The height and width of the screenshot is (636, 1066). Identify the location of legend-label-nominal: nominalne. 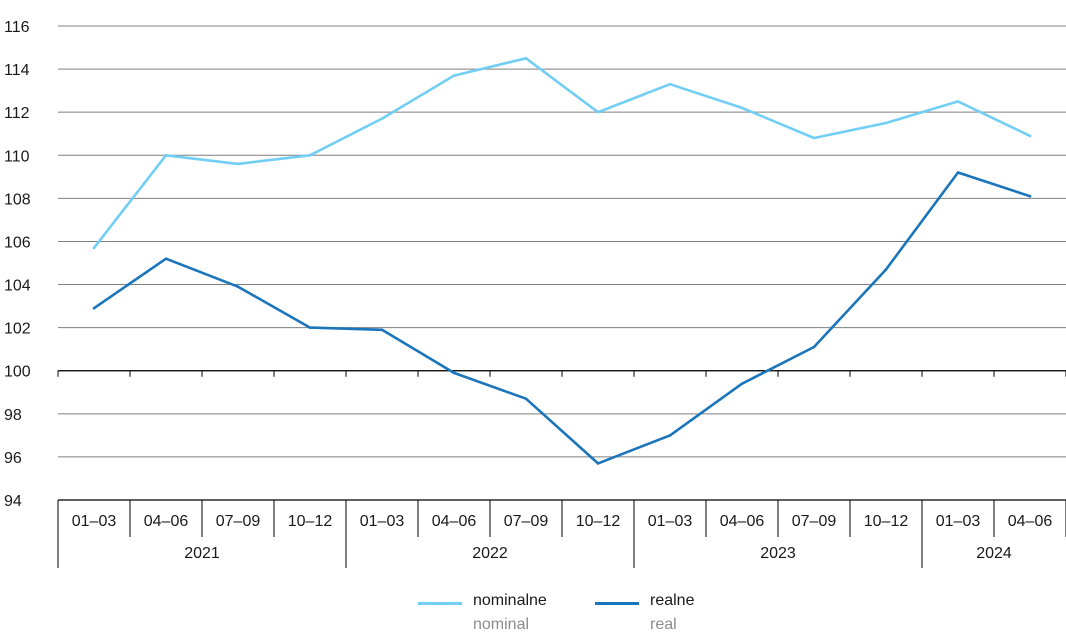
(510, 600).